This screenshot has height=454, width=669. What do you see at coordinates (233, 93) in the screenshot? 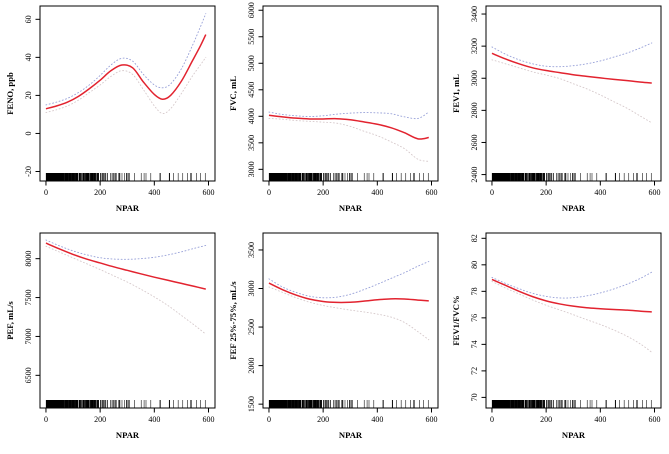
I see `y-axis-label: FVC, mL` at bounding box center [233, 93].